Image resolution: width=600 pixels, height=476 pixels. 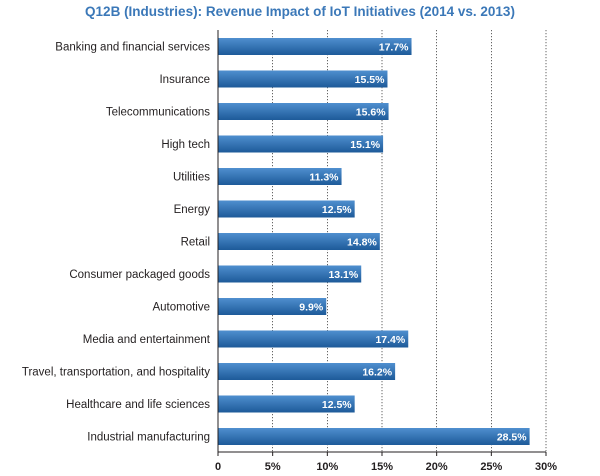 What do you see at coordinates (147, 340) in the screenshot?
I see `category-label: Media and entertainment` at bounding box center [147, 340].